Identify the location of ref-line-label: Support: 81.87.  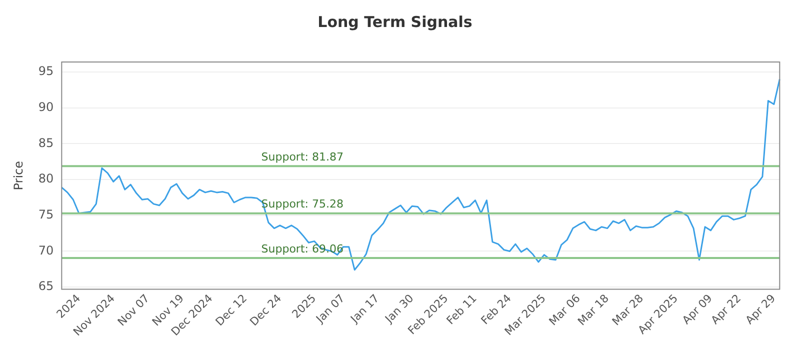
(302, 157).